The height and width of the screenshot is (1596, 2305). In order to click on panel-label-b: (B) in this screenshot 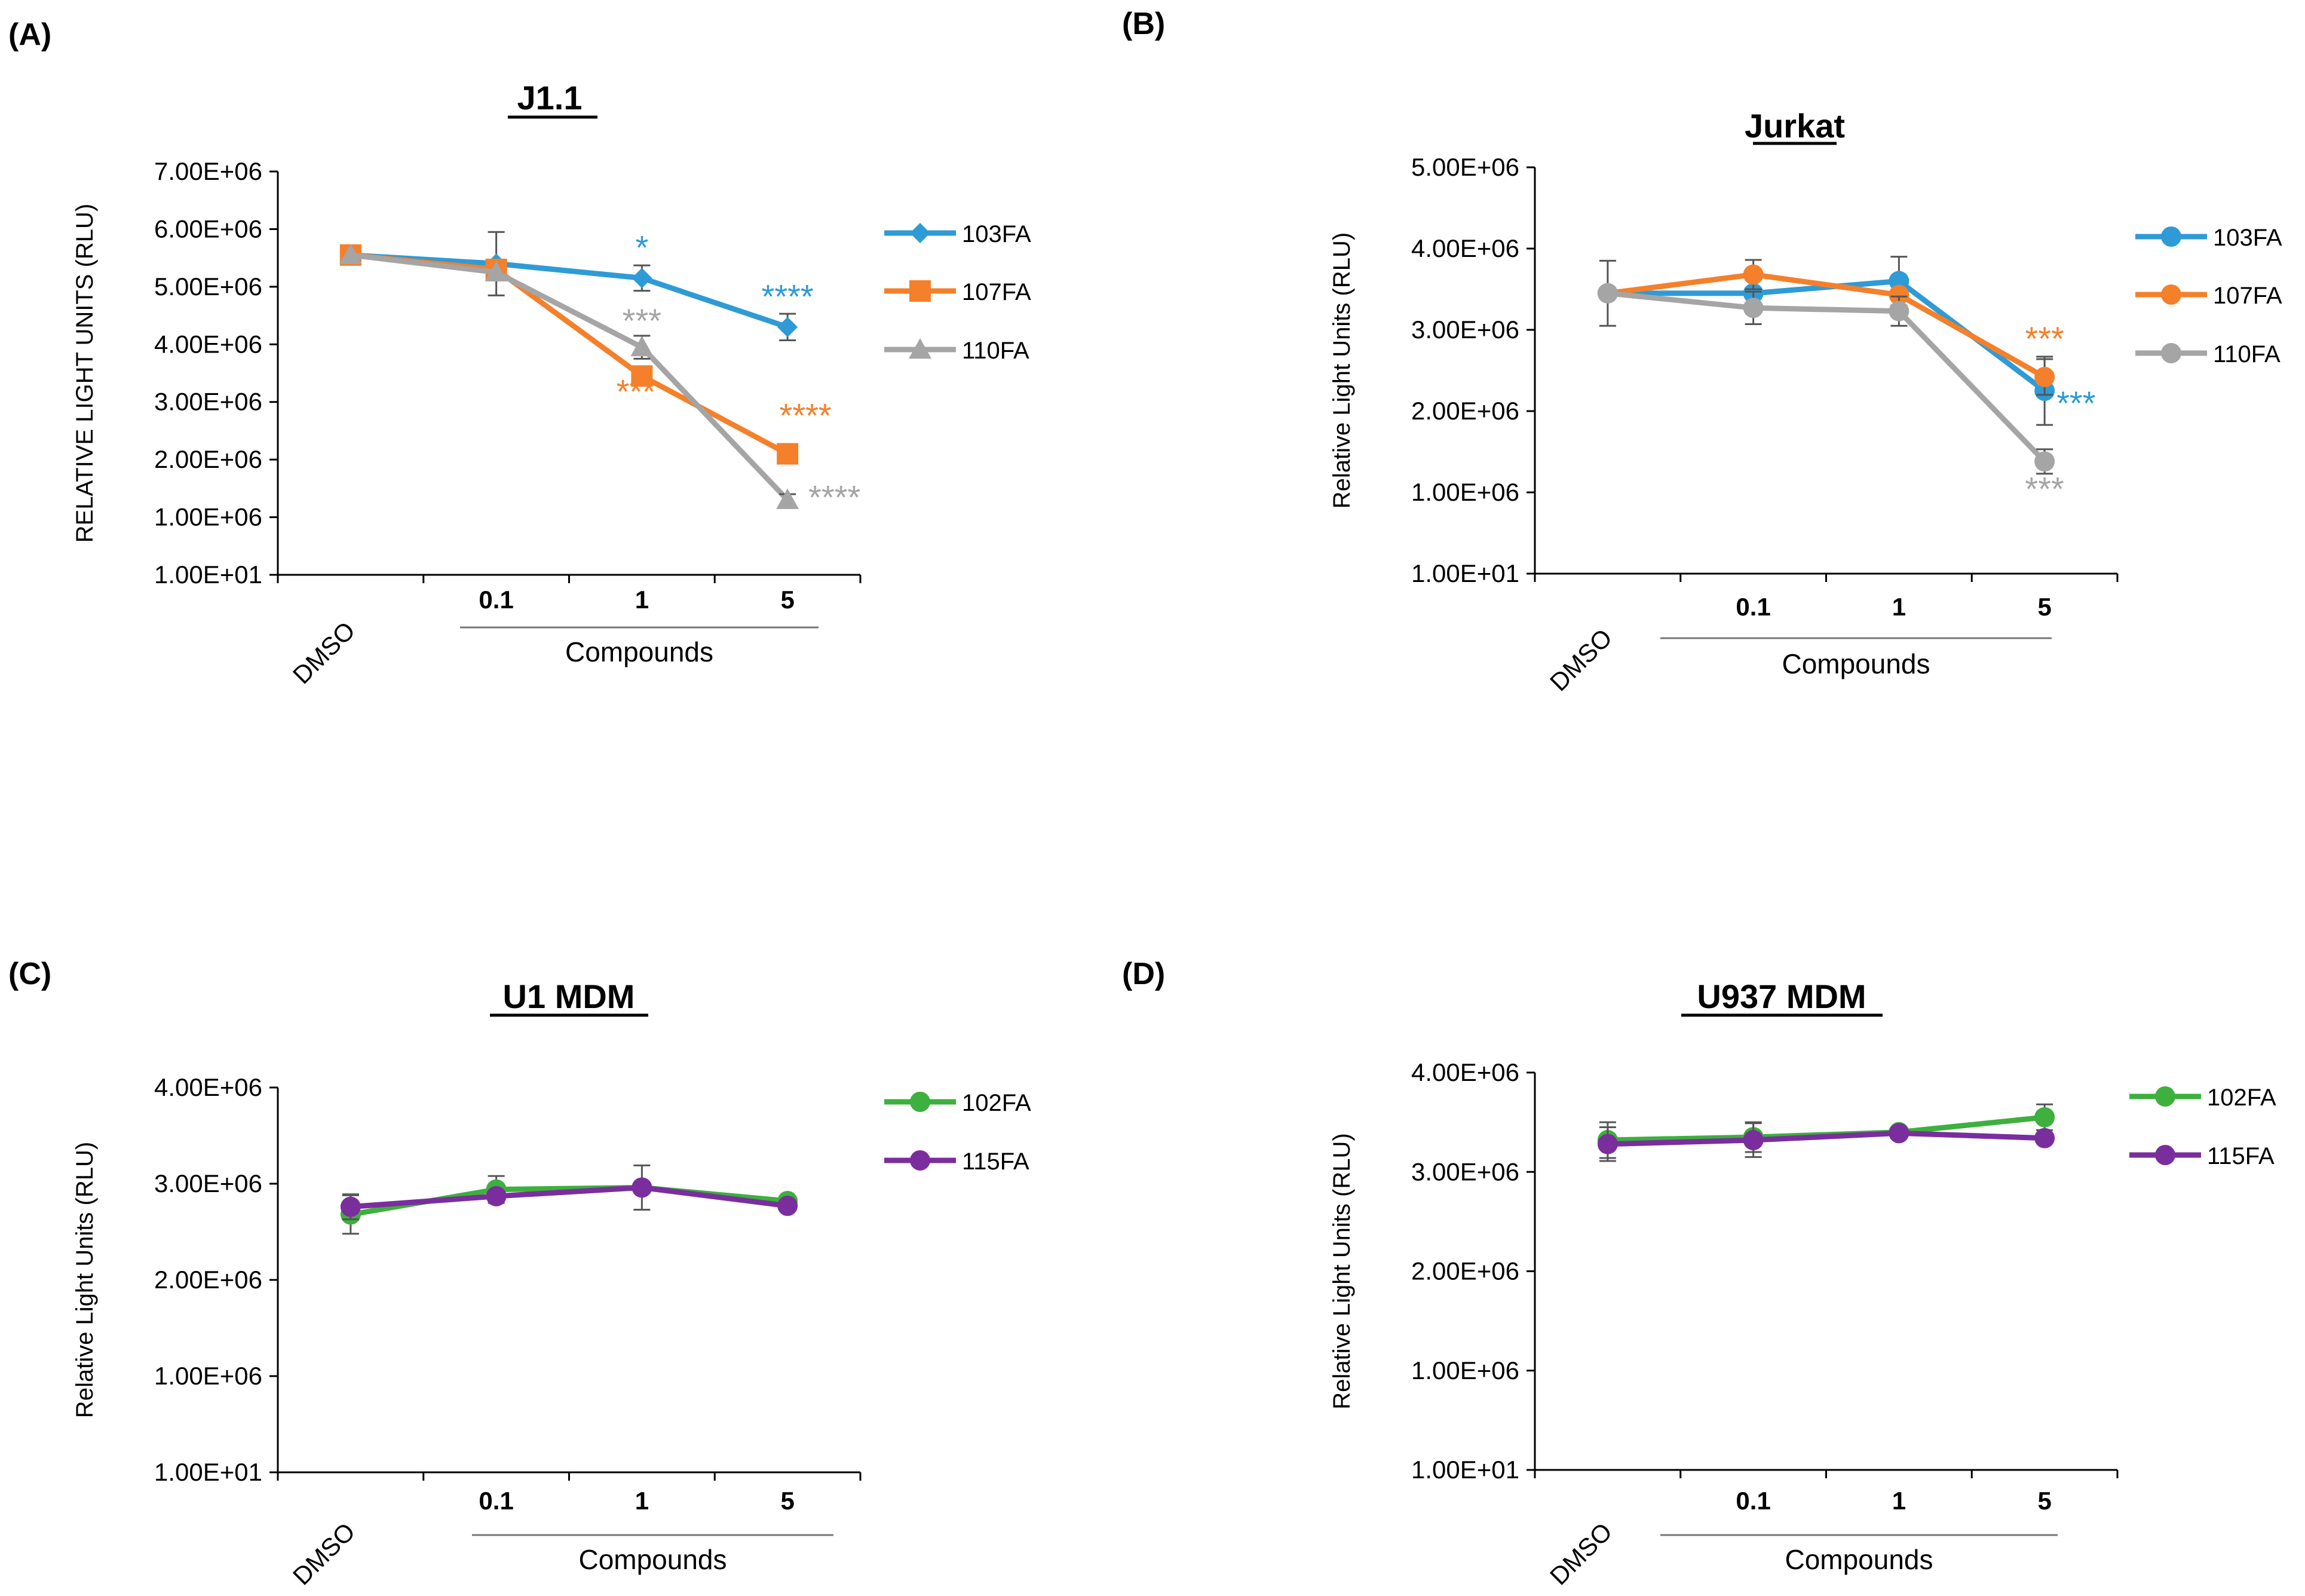, I will do `click(1144, 24)`.